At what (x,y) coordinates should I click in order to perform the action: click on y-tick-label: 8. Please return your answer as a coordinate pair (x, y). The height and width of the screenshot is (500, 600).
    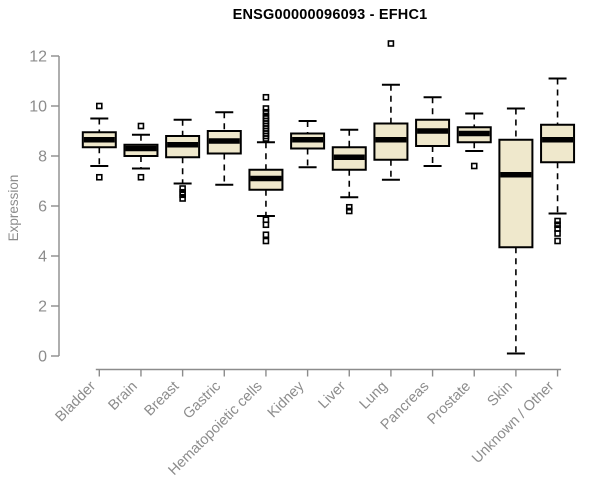
    Looking at the image, I should click on (42, 157).